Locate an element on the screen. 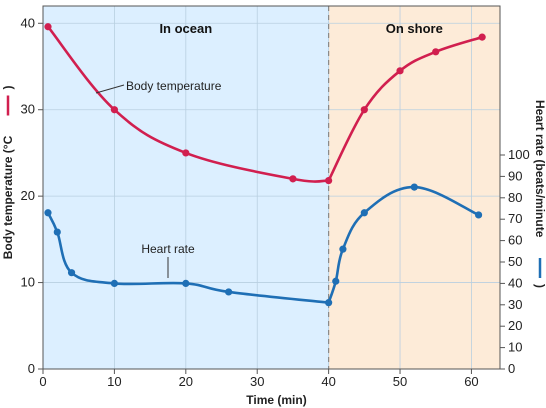 This screenshot has width=546, height=408. left-tick-label: 10 is located at coordinates (28, 282).